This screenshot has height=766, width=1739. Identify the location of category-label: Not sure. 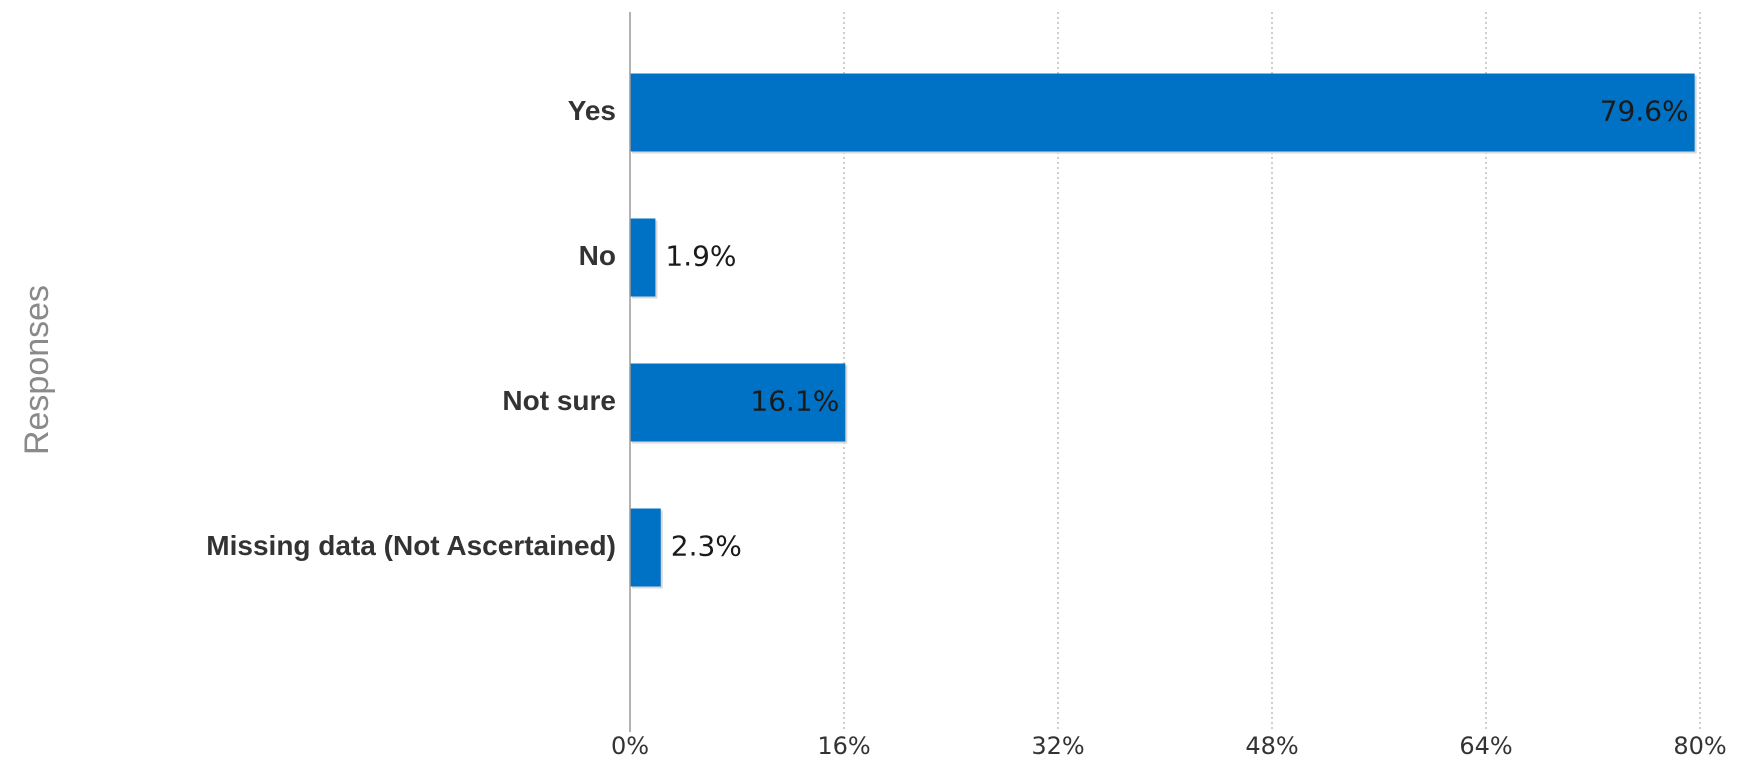
(559, 400).